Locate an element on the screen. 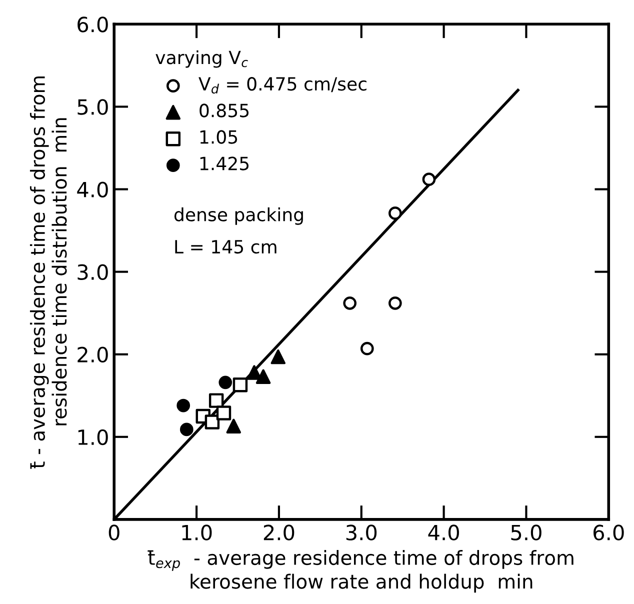 The width and height of the screenshot is (634, 604). y-tick-label: 1.0 is located at coordinates (93, 437).